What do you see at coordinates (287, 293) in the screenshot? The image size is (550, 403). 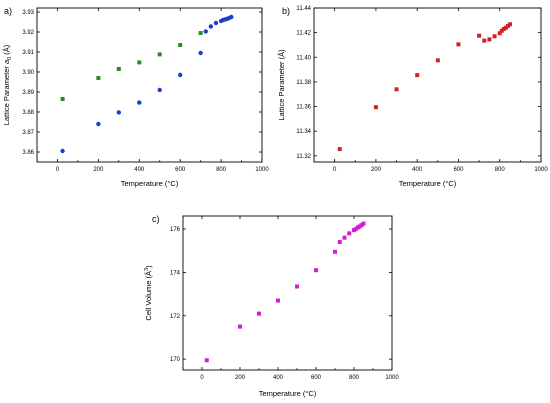 I see `plot-frame` at bounding box center [287, 293].